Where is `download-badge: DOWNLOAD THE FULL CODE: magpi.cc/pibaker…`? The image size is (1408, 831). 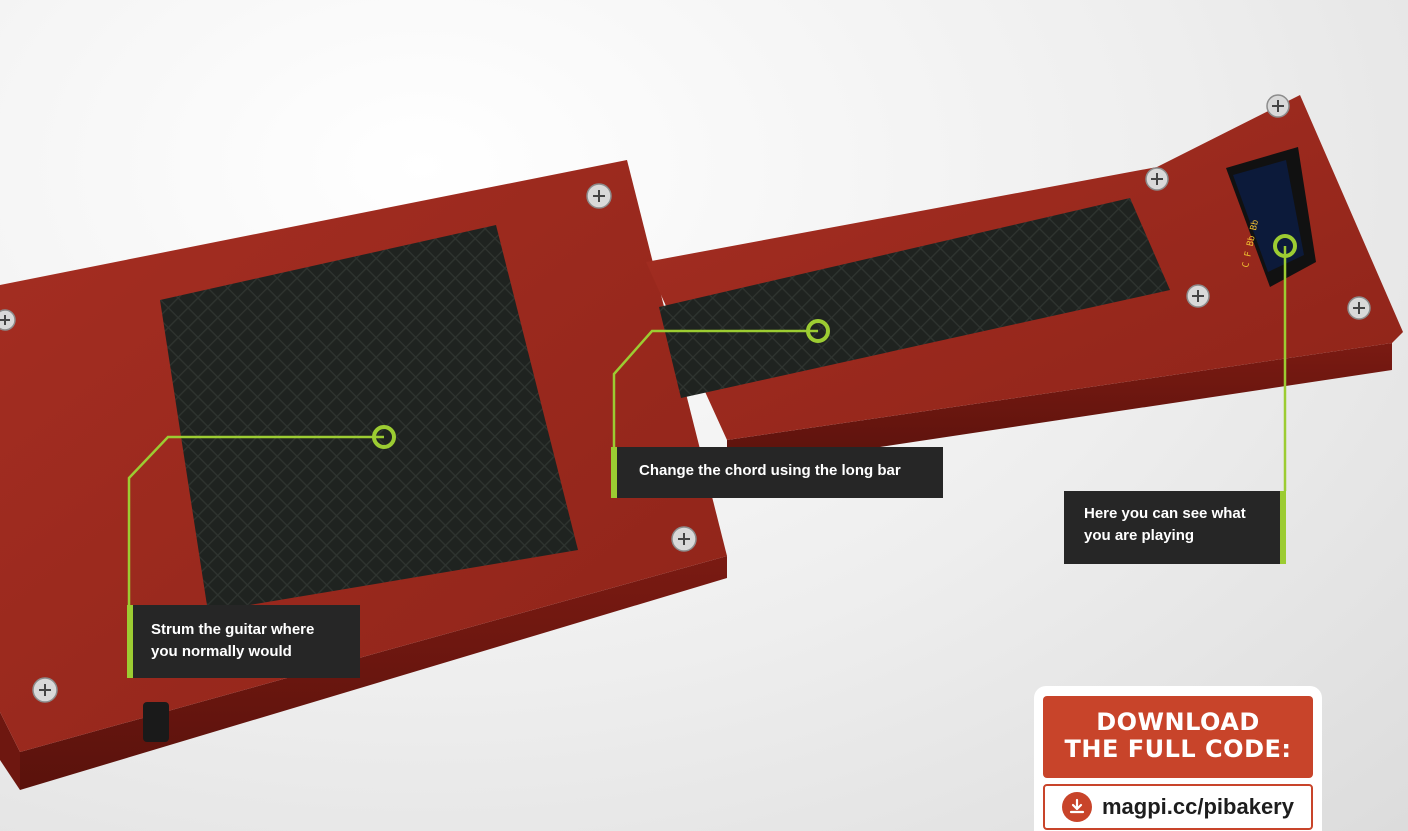
download-badge: DOWNLOAD THE FULL CODE: magpi.cc/pibaker… is located at coordinates (1178, 758).